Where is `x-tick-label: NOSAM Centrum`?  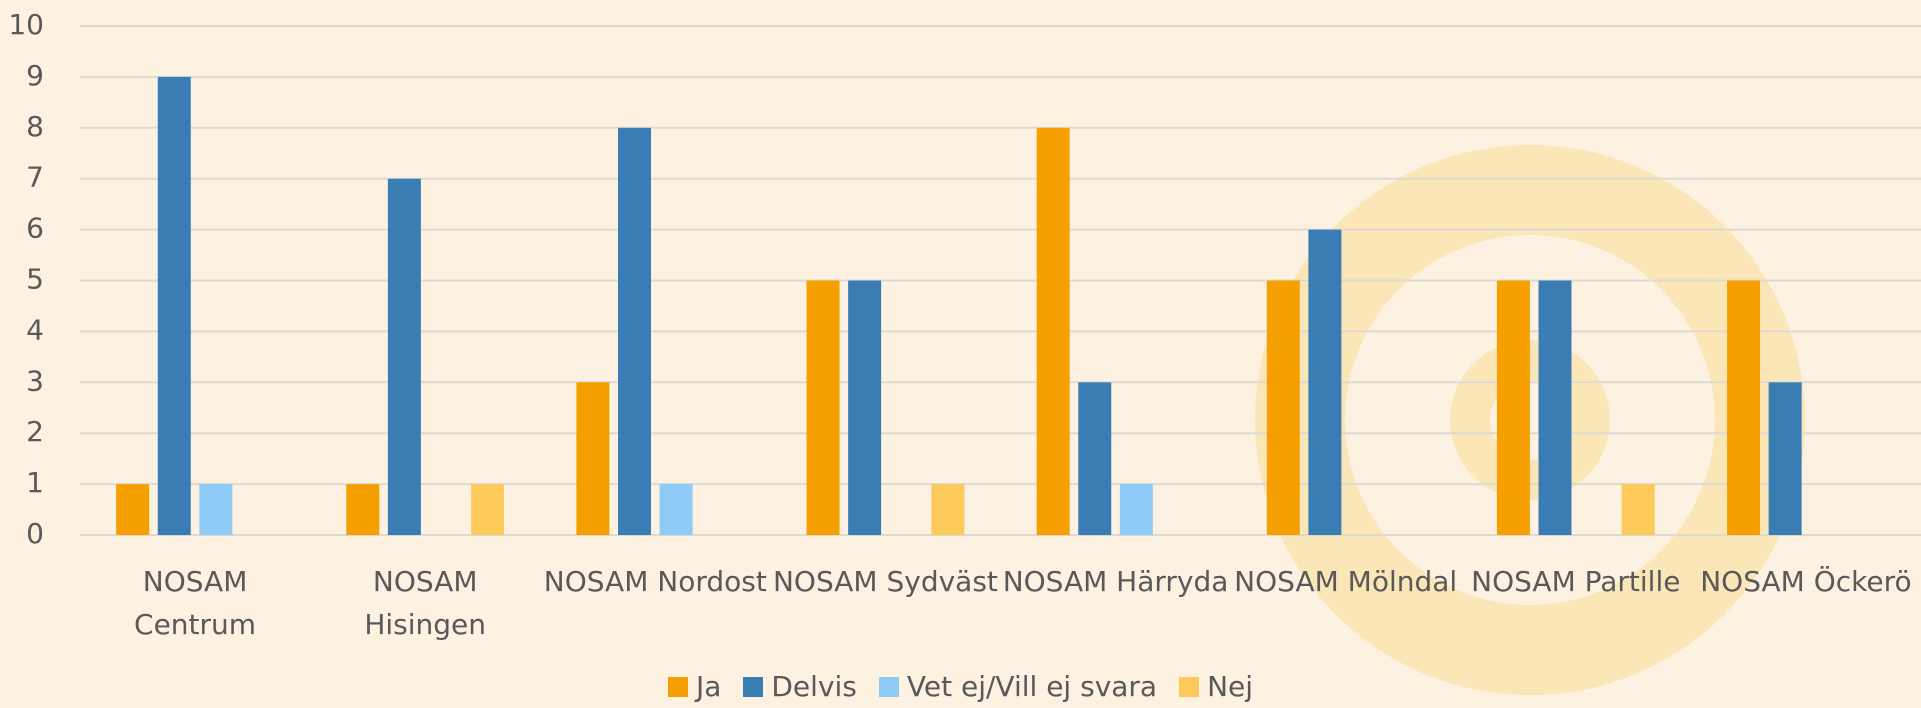
x-tick-label: NOSAM Centrum is located at coordinates (195, 603).